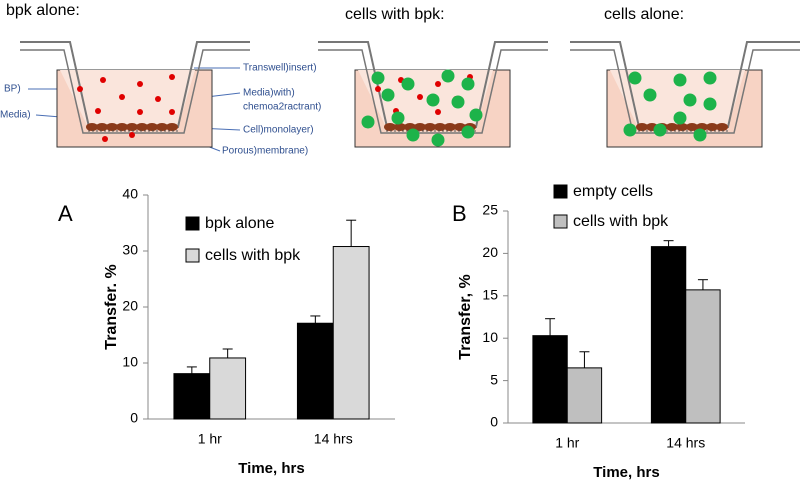  I want to click on y-axis-title: Transfer. %, so click(111, 306).